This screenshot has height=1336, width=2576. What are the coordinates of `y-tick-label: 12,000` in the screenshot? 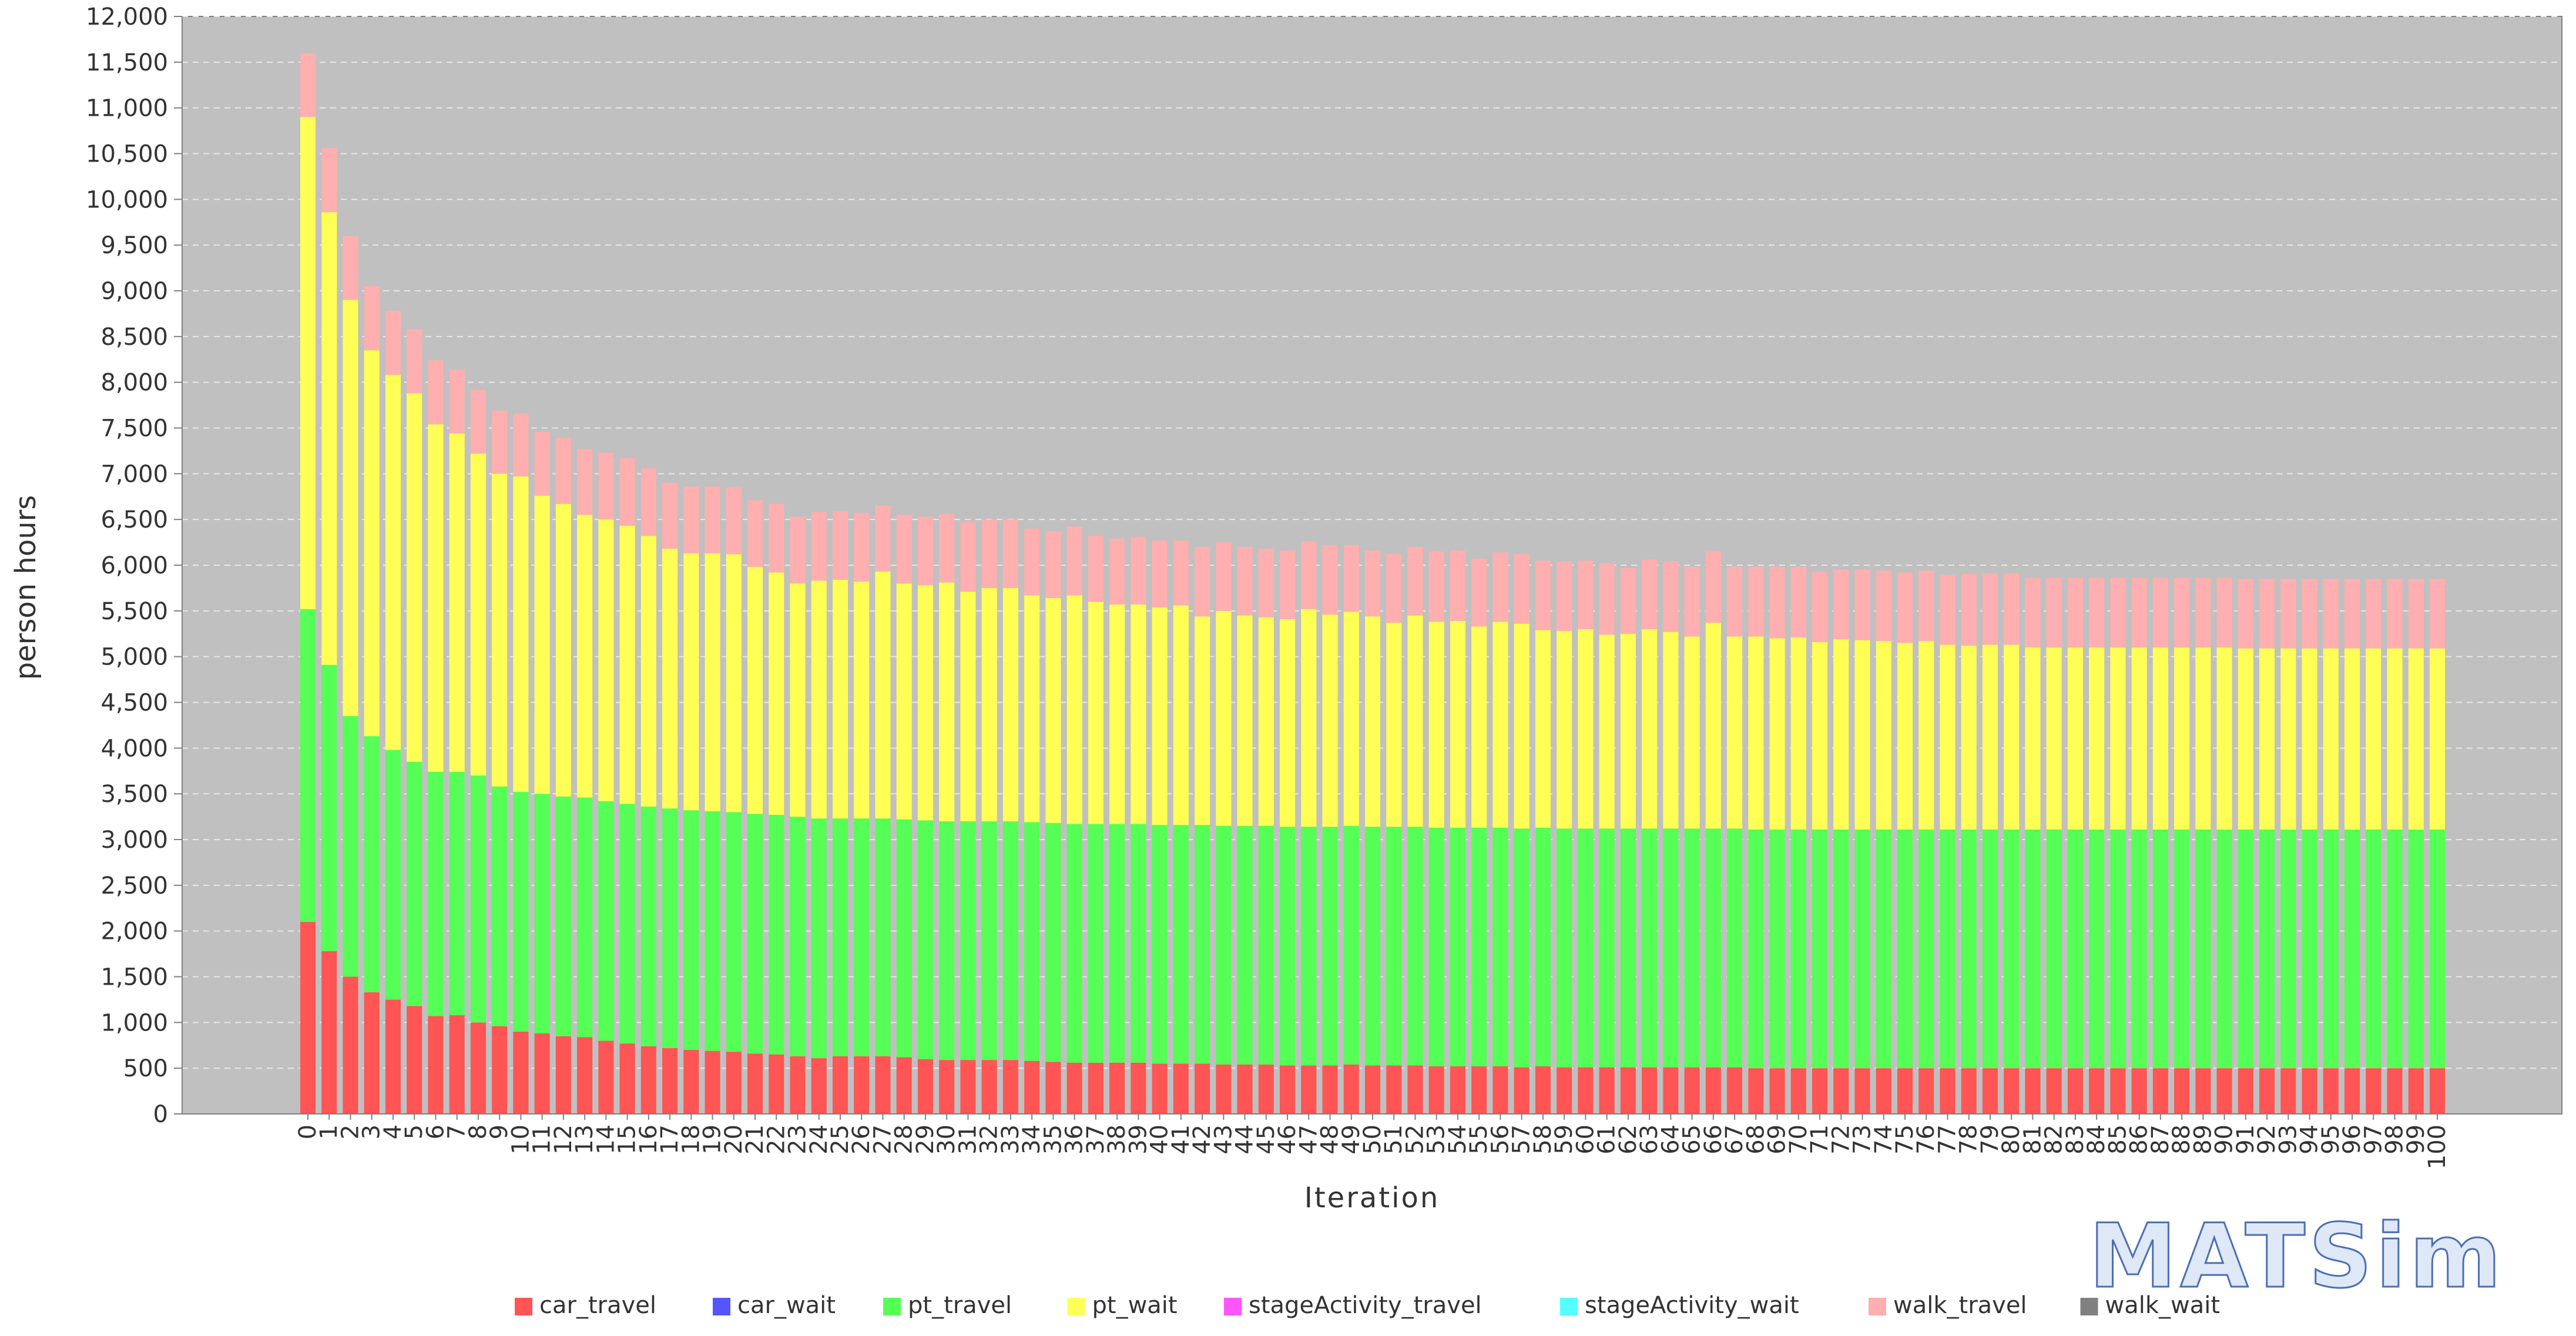 It's located at (127, 17).